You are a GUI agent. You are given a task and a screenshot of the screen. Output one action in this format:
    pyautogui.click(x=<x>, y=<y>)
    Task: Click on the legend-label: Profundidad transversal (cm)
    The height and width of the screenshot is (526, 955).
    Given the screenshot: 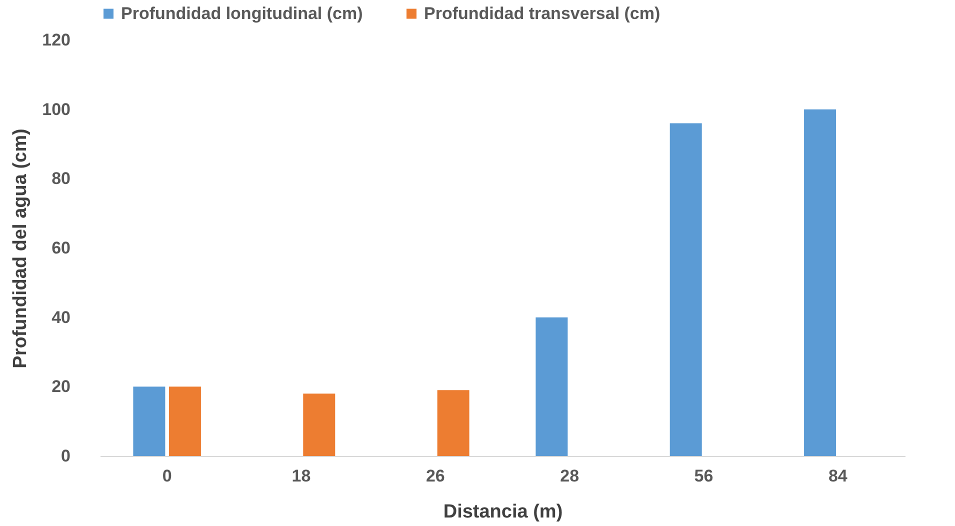 What is the action you would take?
    pyautogui.click(x=542, y=13)
    